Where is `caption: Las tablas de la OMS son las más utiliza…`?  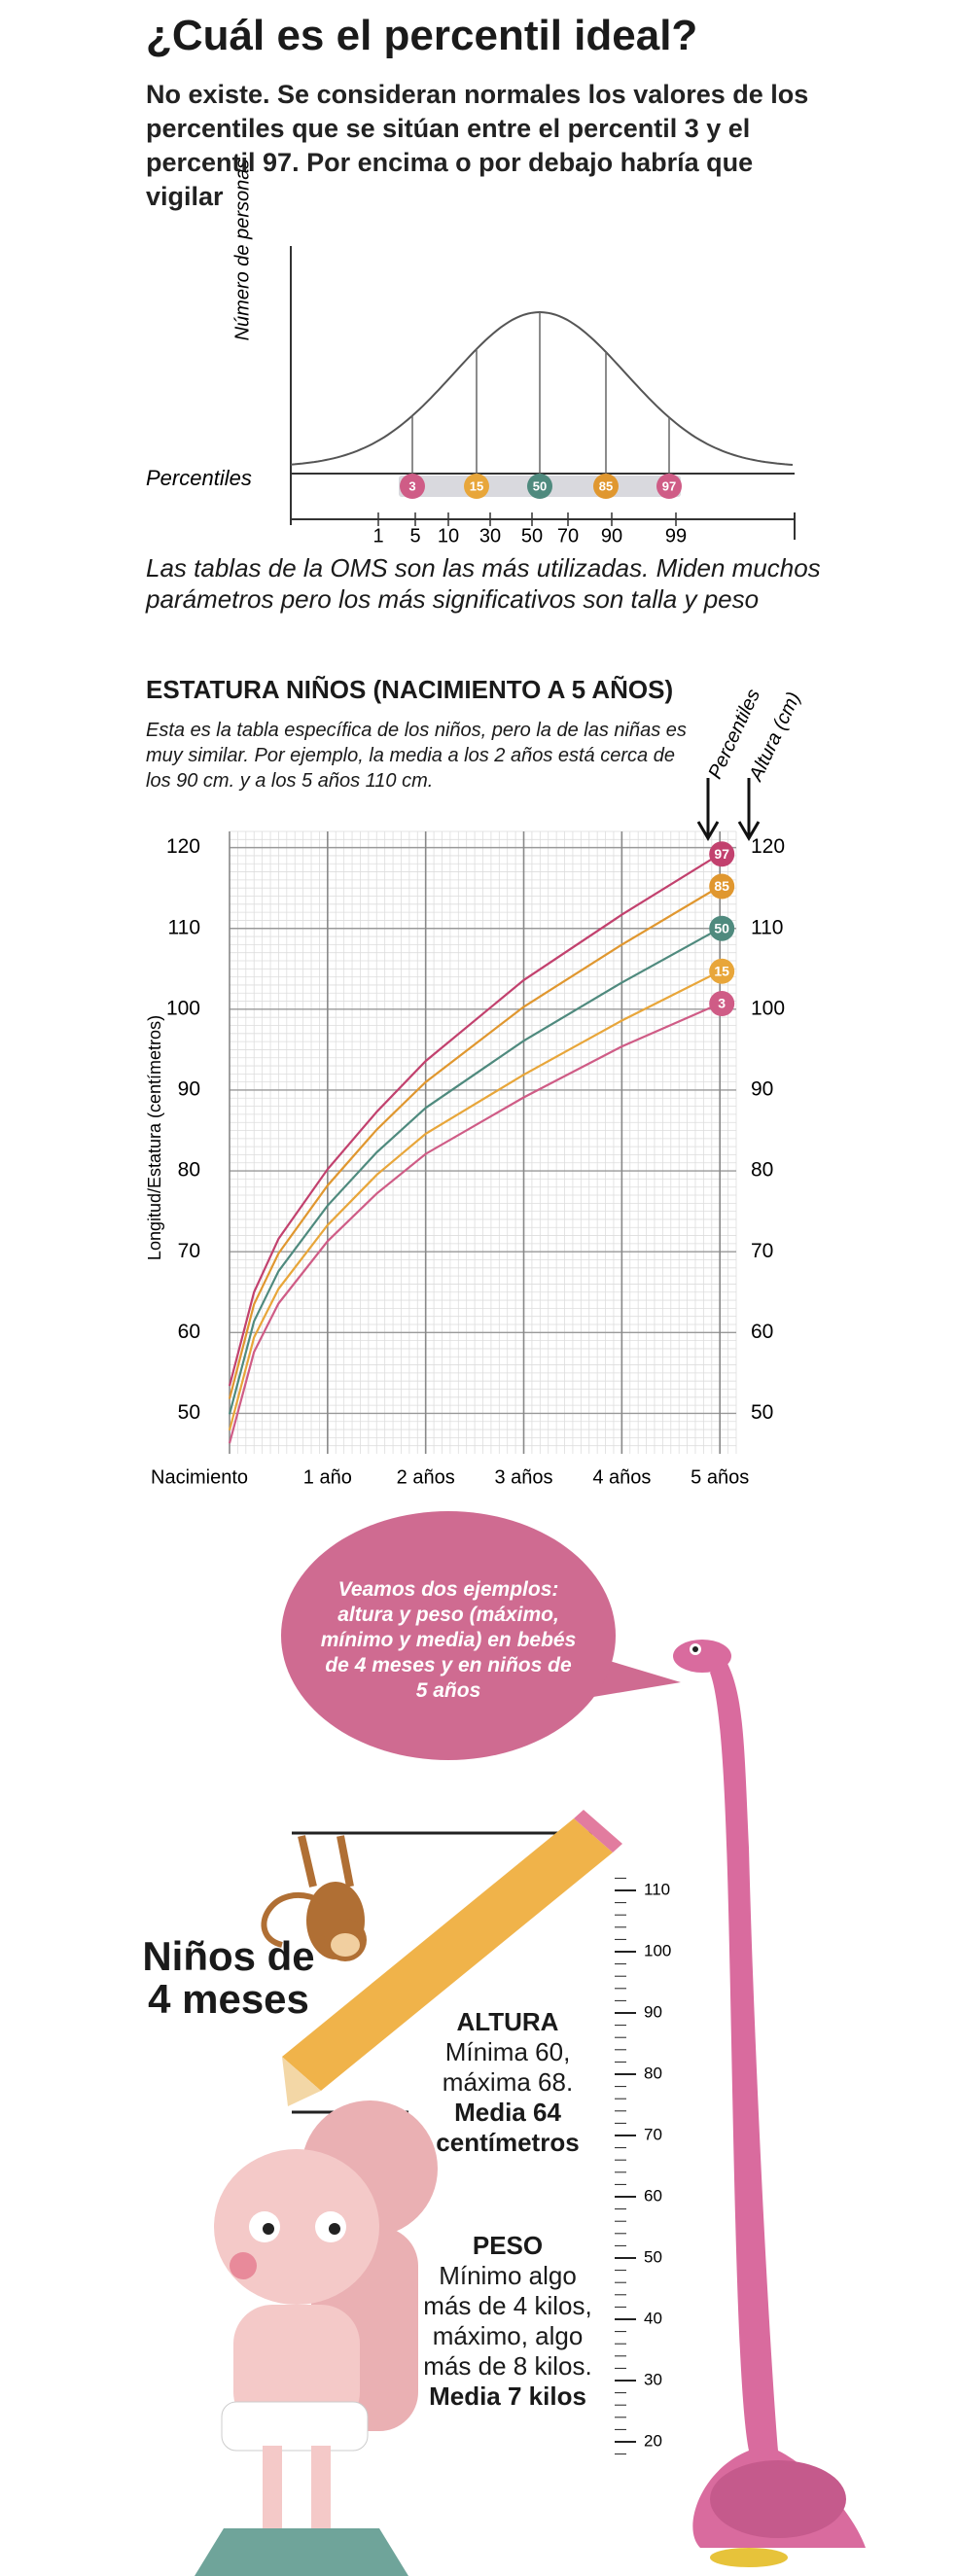
caption: Las tablas de la OMS son las más utiliza… is located at coordinates (483, 584).